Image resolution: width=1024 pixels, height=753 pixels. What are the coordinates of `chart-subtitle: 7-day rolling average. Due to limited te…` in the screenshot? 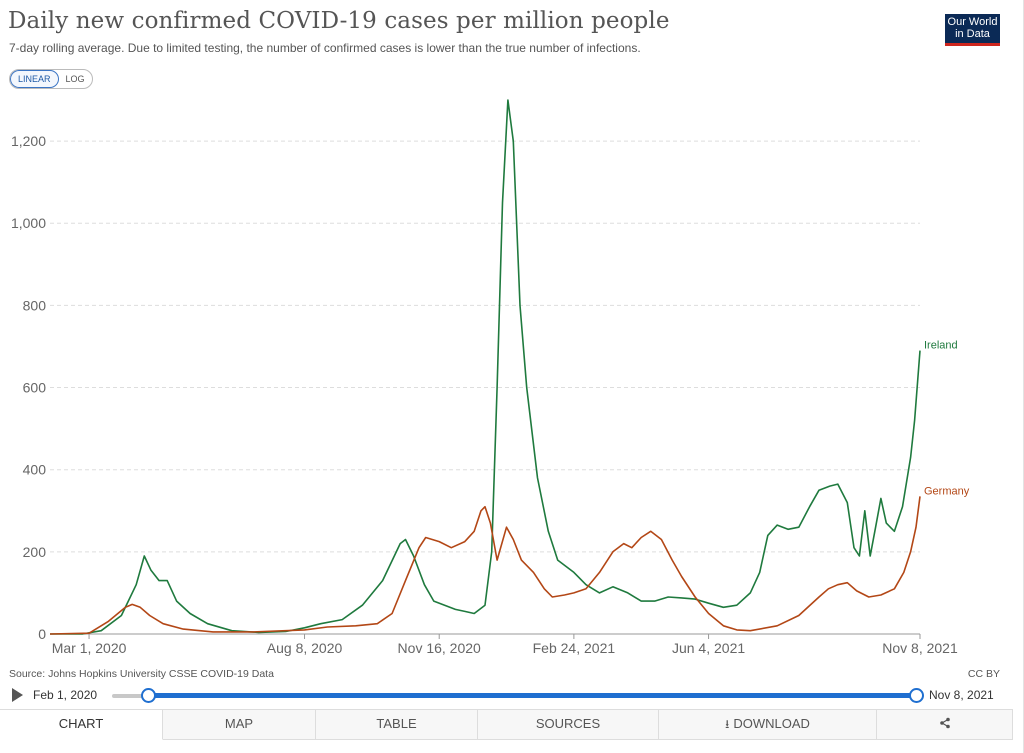 It's located at (325, 48).